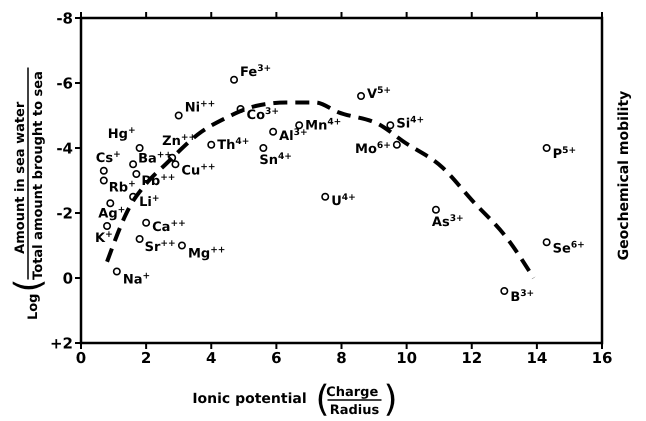 This screenshot has height=421, width=646. Describe the element at coordinates (293, 136) in the screenshot. I see `data-label: Al$^{3+}$` at that location.